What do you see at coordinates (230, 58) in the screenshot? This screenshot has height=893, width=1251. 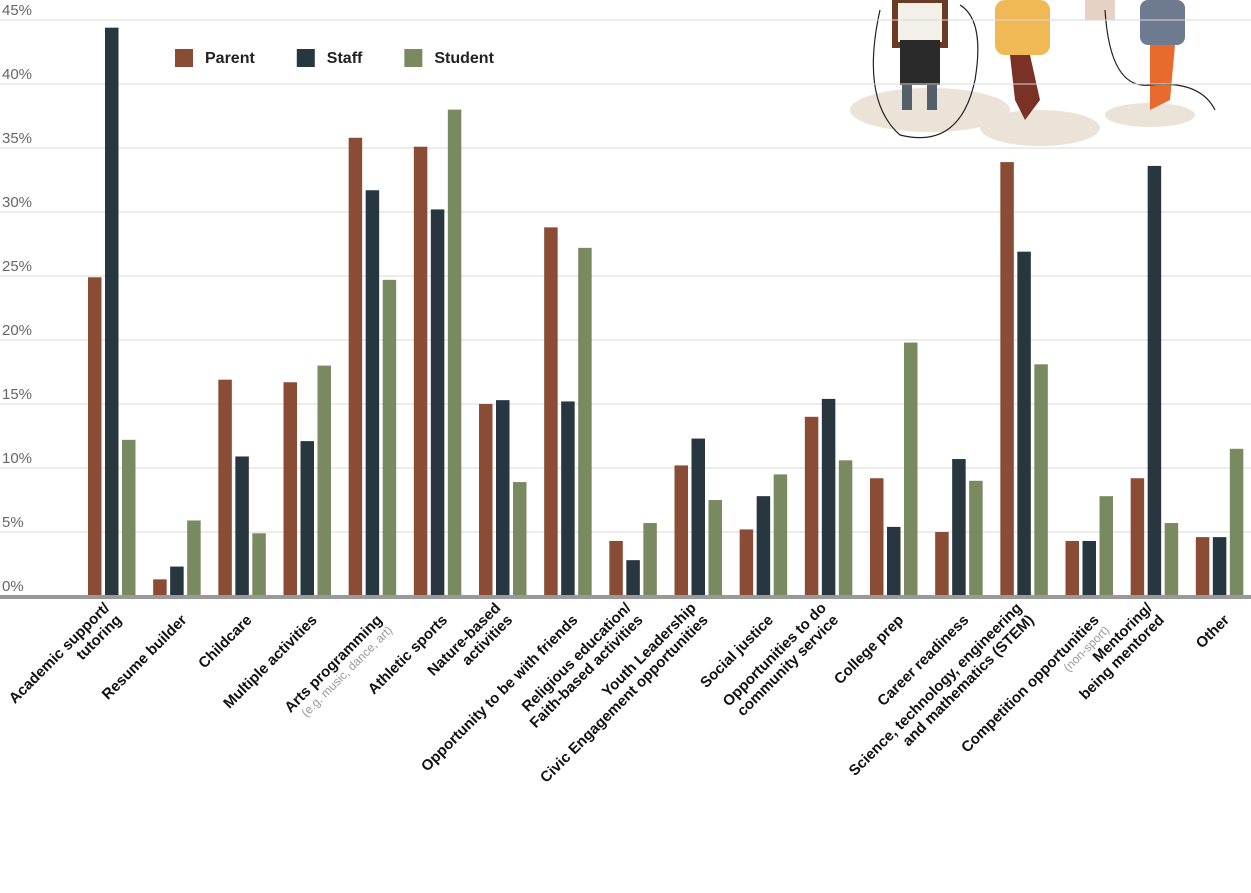 I see `legend-label: Parent` at bounding box center [230, 58].